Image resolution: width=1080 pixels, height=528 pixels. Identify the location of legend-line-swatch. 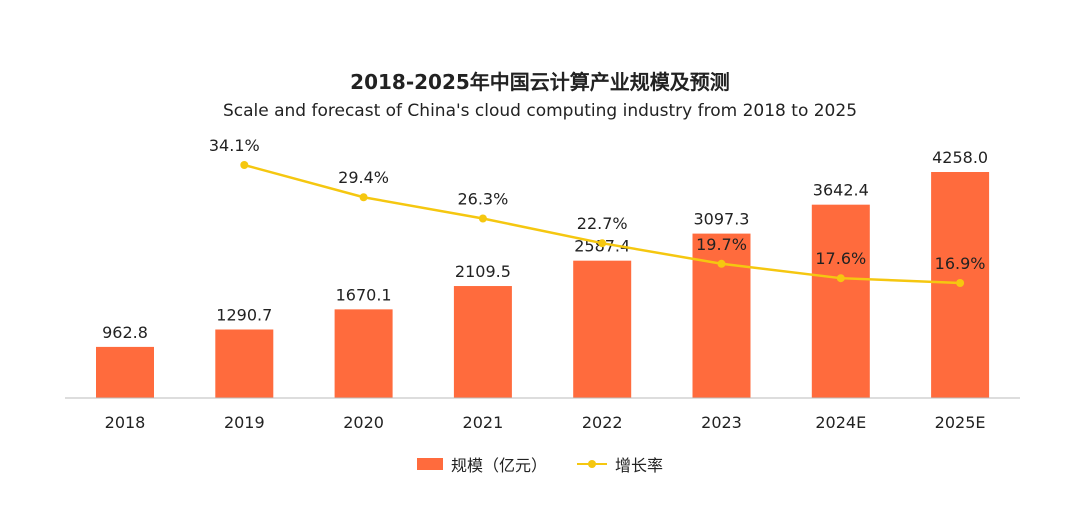
(592, 464).